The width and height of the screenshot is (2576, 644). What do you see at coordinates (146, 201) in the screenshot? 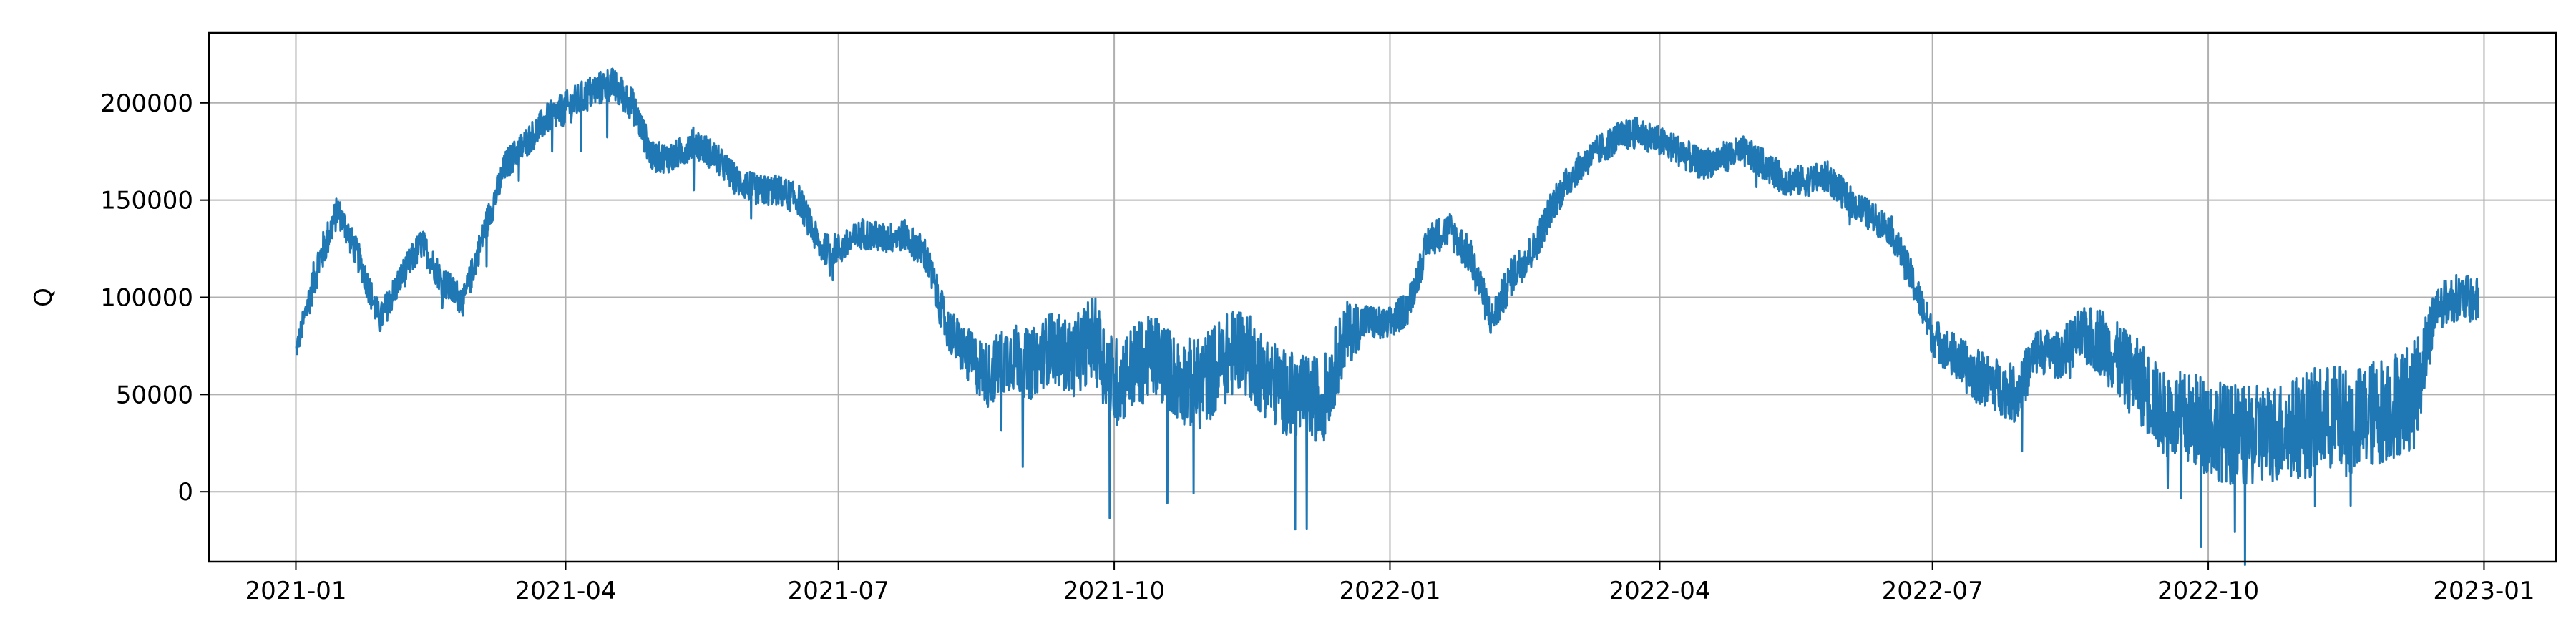
I see `y-tick-label: 150000` at bounding box center [146, 201].